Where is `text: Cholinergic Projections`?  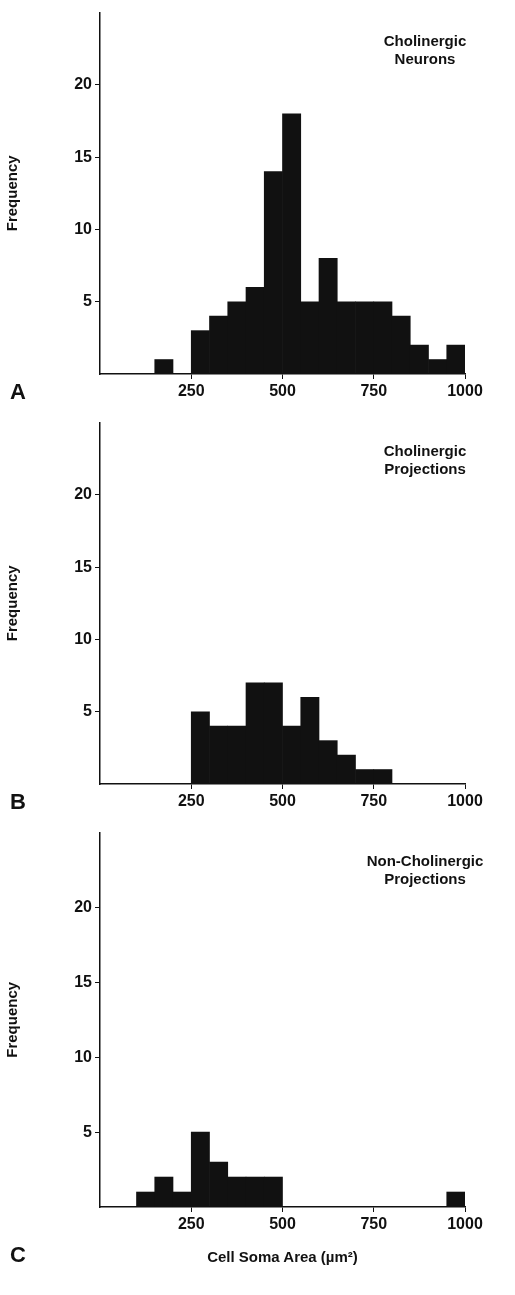 text: Cholinergic Projections is located at coordinates (425, 460).